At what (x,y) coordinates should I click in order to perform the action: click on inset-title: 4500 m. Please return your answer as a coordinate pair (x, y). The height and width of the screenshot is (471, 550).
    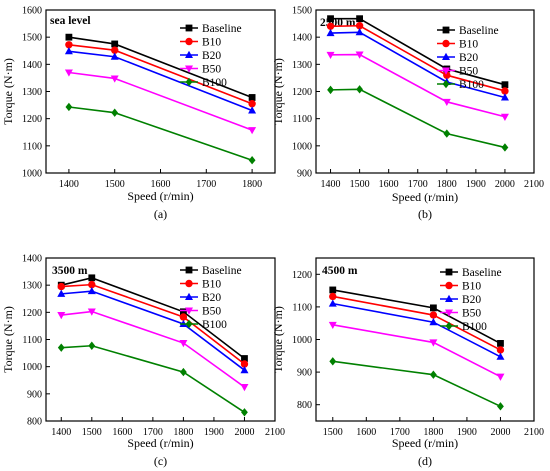
    Looking at the image, I should click on (340, 271).